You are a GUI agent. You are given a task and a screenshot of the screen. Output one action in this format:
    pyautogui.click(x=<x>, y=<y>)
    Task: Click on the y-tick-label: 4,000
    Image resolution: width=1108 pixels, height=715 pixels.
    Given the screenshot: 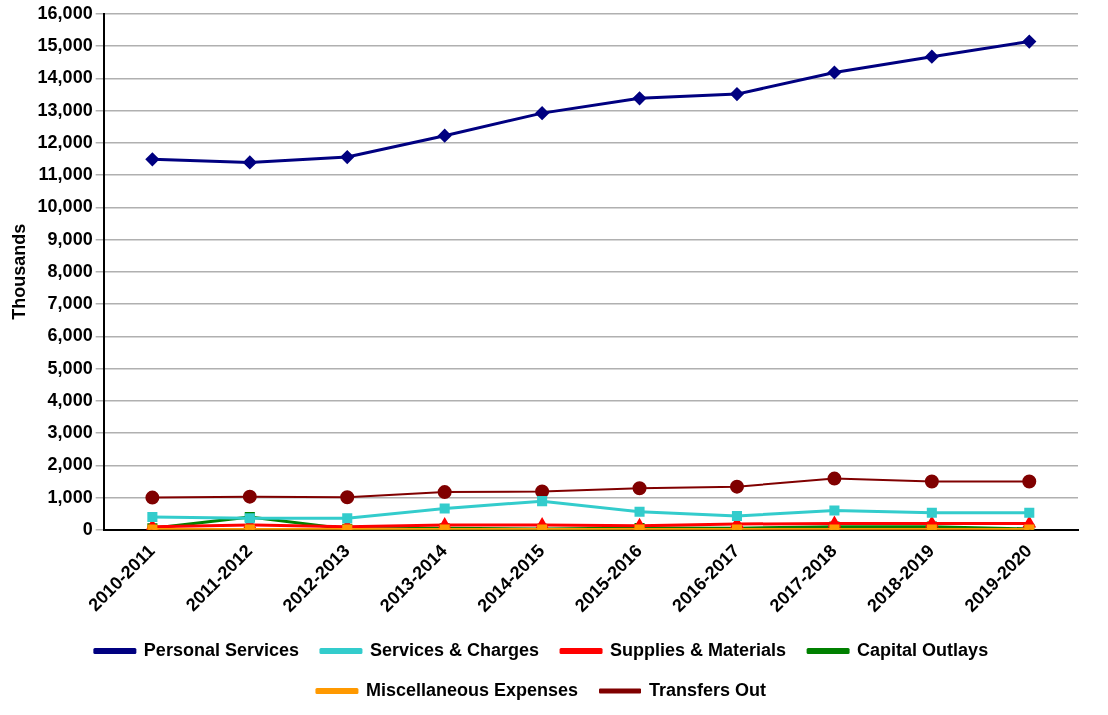 What is the action you would take?
    pyautogui.click(x=70, y=399)
    